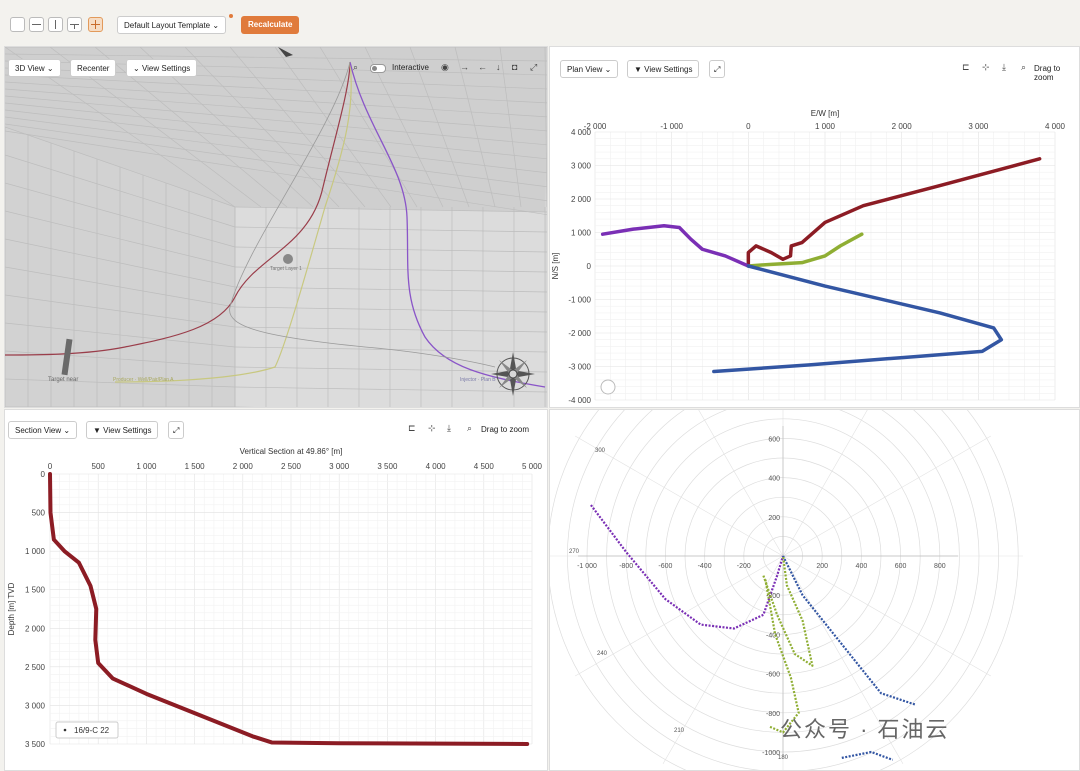 The width and height of the screenshot is (1080, 771). I want to click on polar-angle-label: 300, so click(600, 451).